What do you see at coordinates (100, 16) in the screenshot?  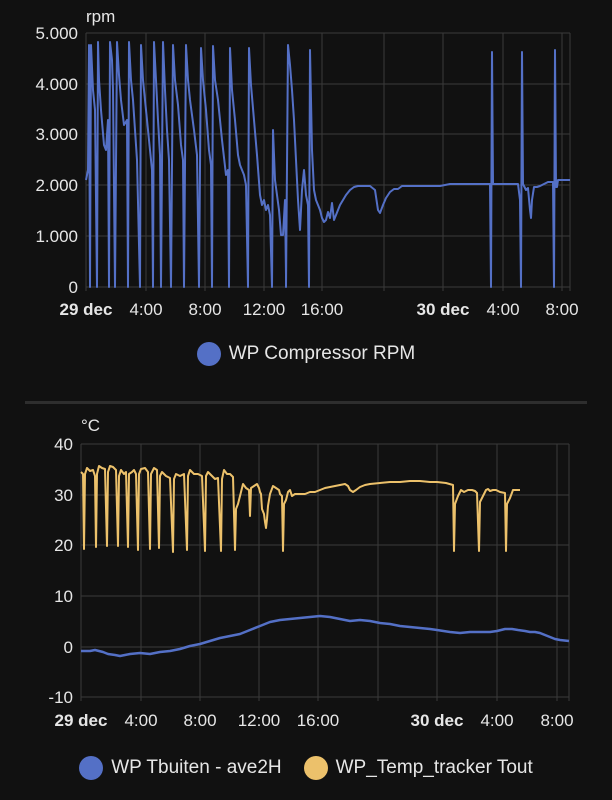 I see `y-axis-unit: rpm` at bounding box center [100, 16].